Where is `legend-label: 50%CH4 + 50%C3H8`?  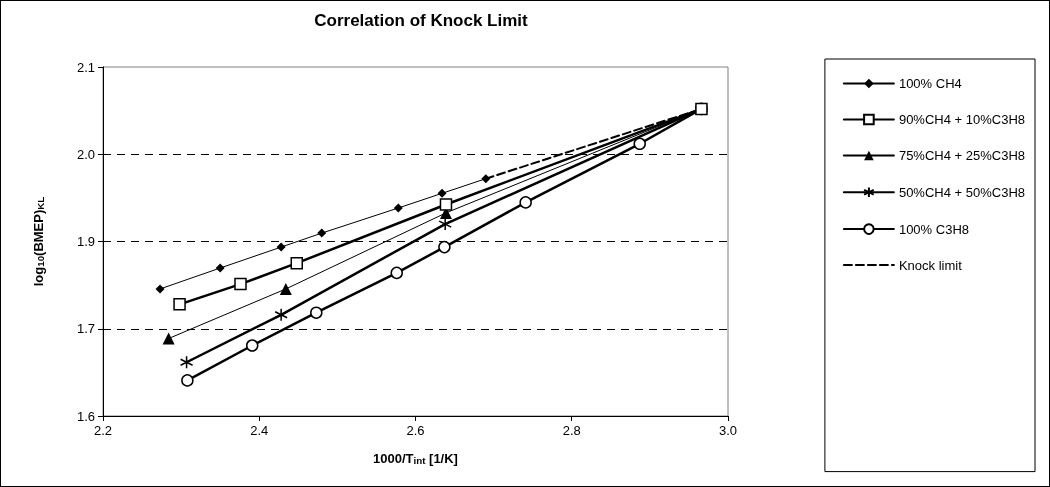 legend-label: 50%CH4 + 50%C3H8 is located at coordinates (962, 192).